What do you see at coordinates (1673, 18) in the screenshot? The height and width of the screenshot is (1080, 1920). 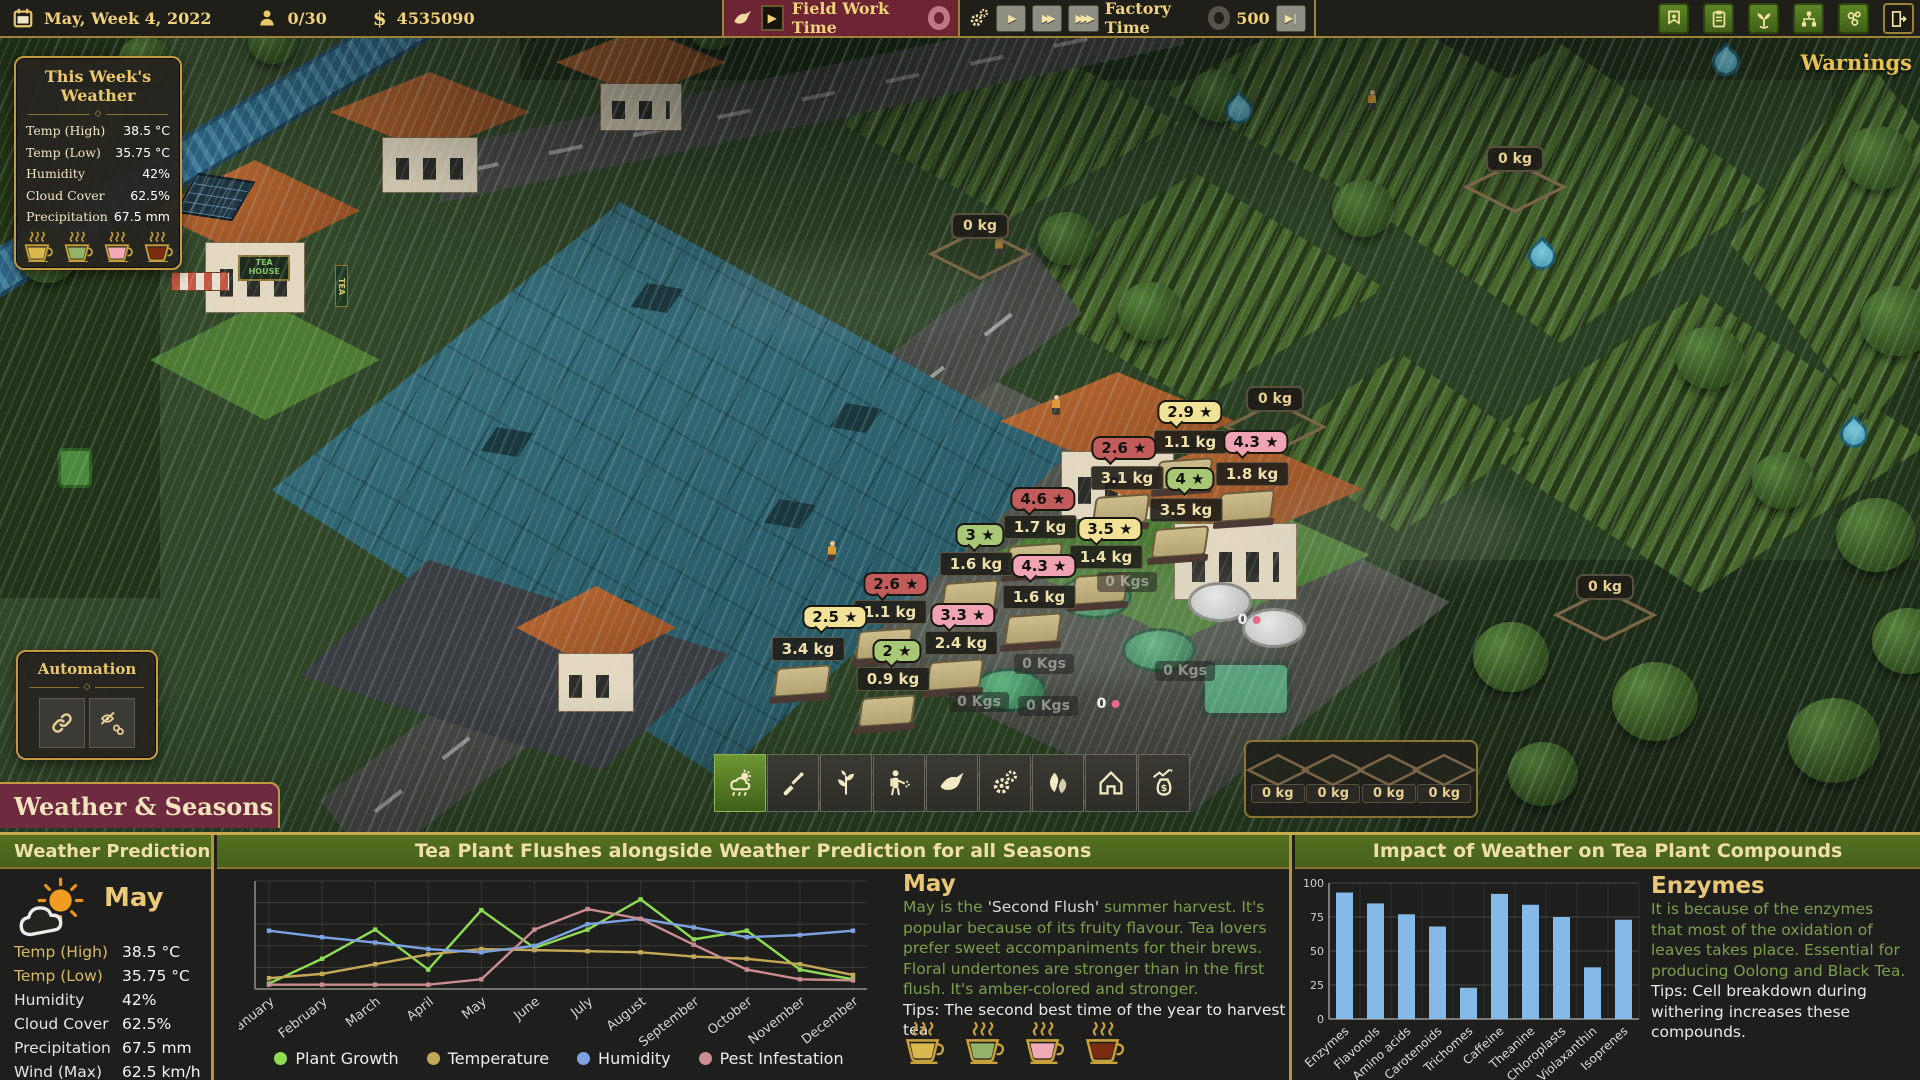 I see `goals-button` at bounding box center [1673, 18].